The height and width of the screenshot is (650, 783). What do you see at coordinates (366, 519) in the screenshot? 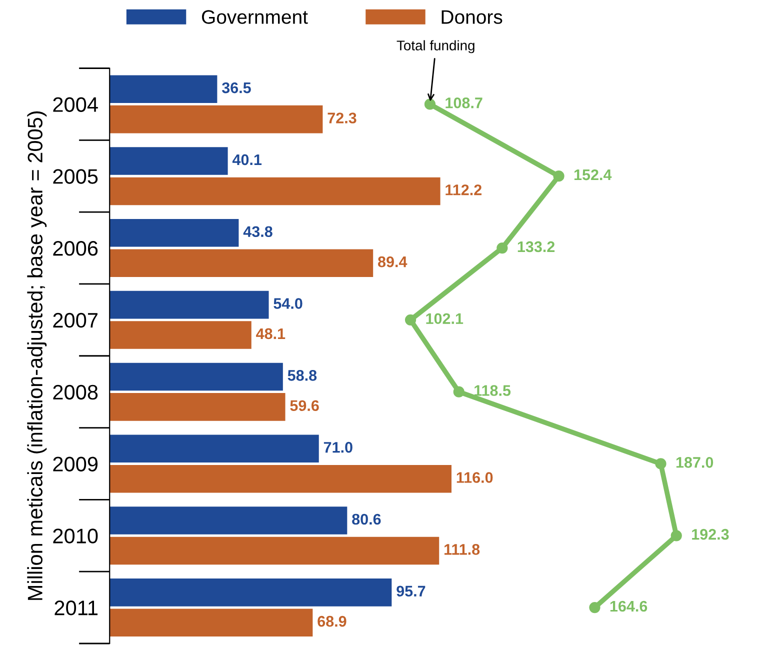
I see `data-label: 80.6` at bounding box center [366, 519].